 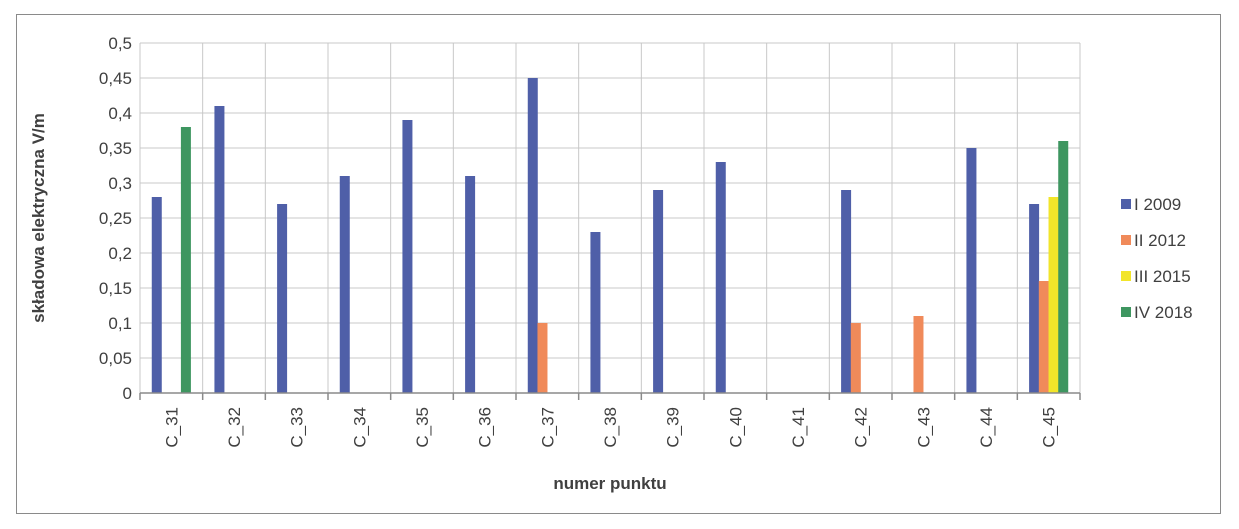 What do you see at coordinates (115, 218) in the screenshot?
I see `y-tick-label: 0,25` at bounding box center [115, 218].